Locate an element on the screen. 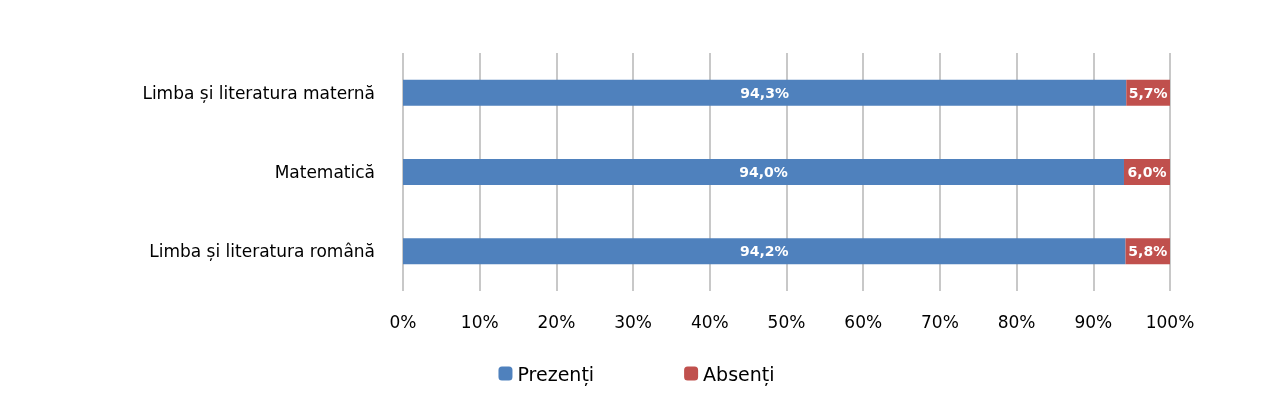 The image size is (1273, 404). x-tick-label: 80% is located at coordinates (1016, 321).